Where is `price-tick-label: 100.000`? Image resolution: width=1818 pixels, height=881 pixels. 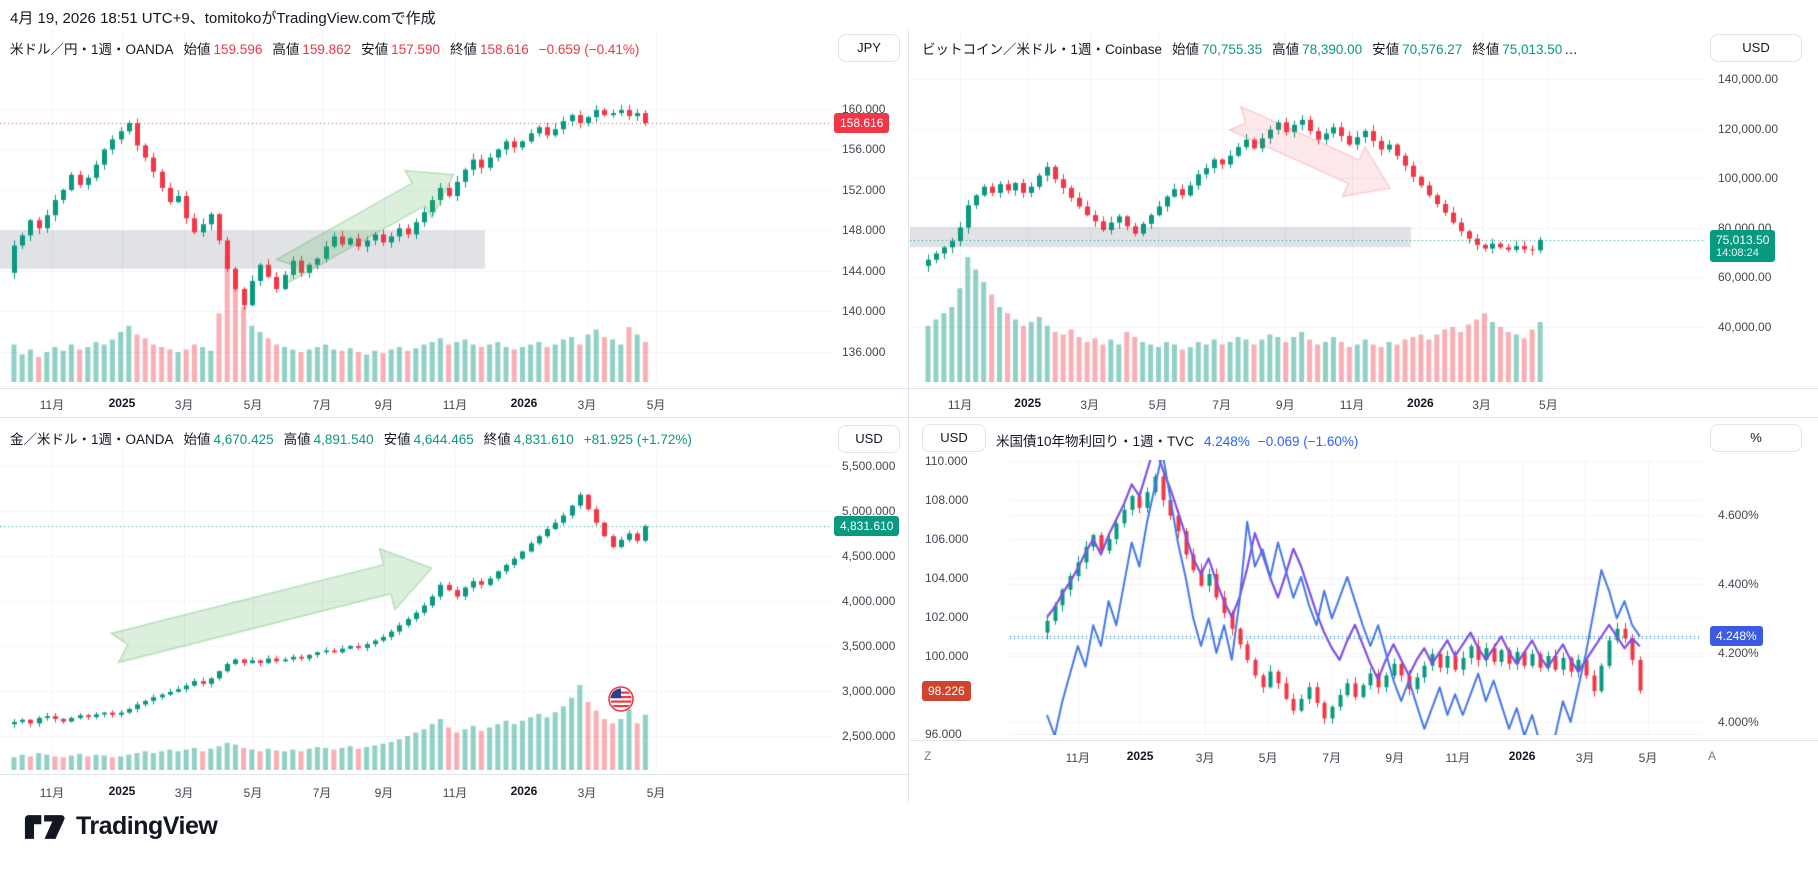
price-tick-label: 100.000 is located at coordinates (947, 656).